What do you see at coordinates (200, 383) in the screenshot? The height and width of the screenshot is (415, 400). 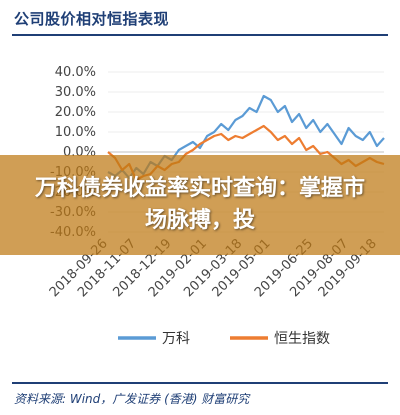 I see `footer-divider` at bounding box center [200, 383].